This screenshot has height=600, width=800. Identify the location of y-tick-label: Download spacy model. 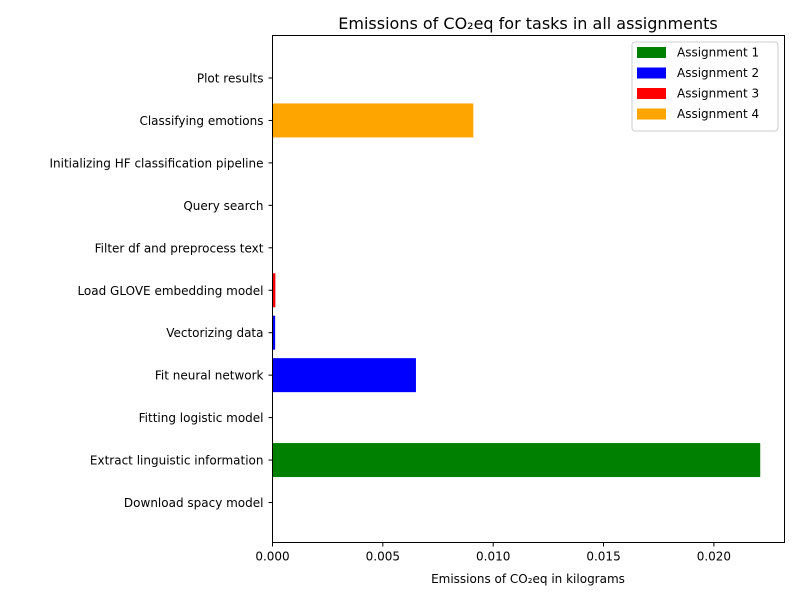
(194, 503).